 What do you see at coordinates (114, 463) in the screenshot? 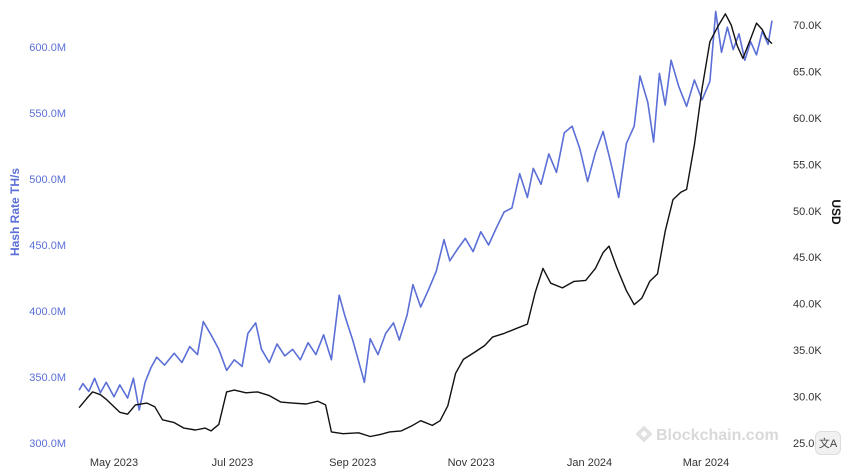
I see `x-tick-label: May 2023` at bounding box center [114, 463].